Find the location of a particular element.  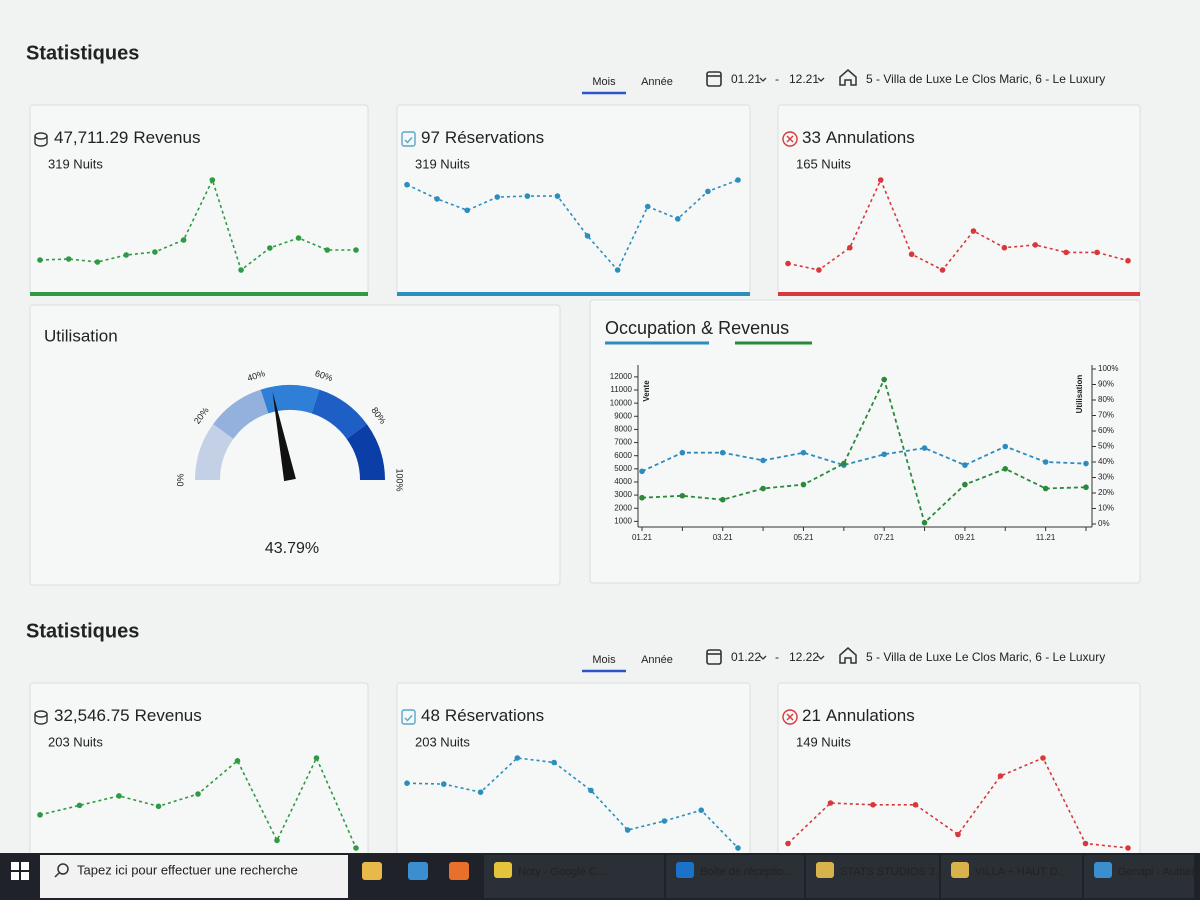

y-tick-label: 4000 is located at coordinates (623, 481).